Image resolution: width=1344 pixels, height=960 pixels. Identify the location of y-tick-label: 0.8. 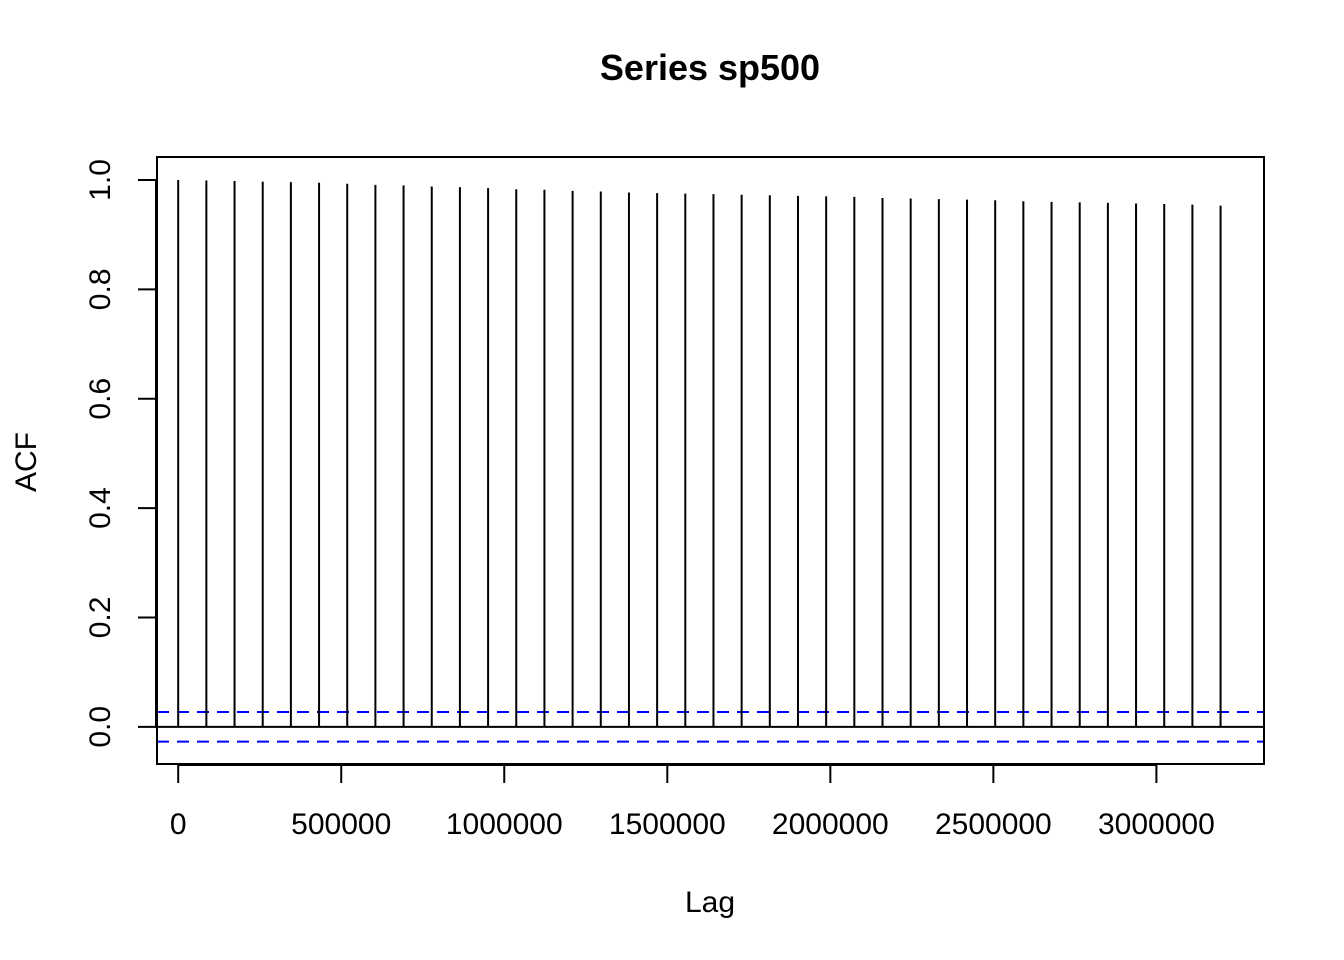
(100, 289).